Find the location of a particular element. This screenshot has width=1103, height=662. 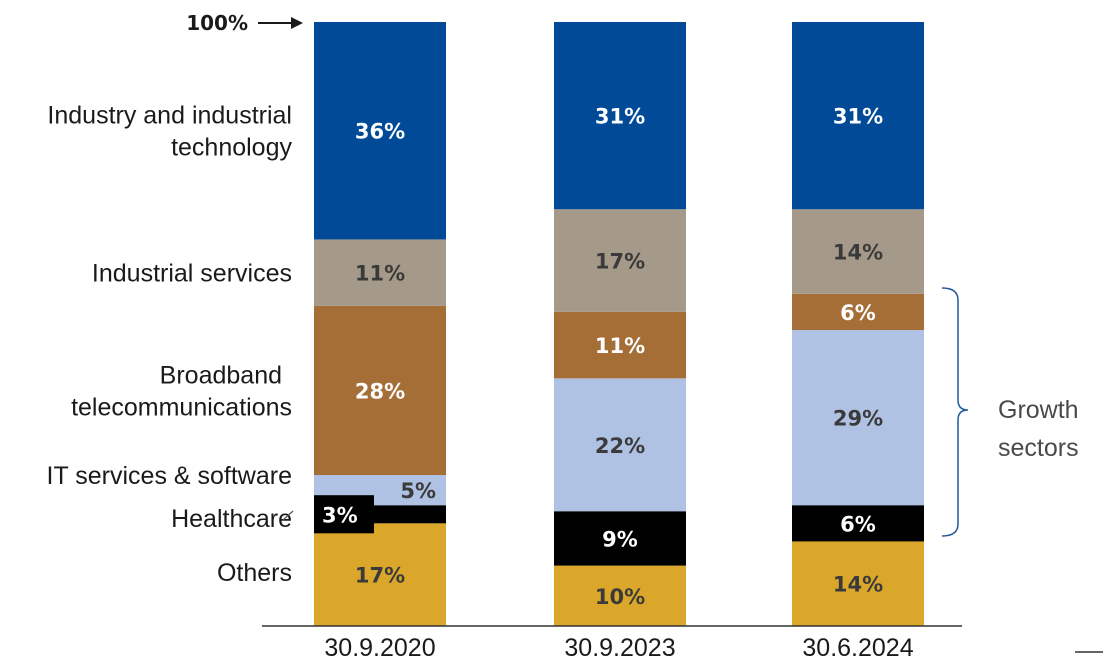

series-label-5: Industrial services is located at coordinates (192, 274).